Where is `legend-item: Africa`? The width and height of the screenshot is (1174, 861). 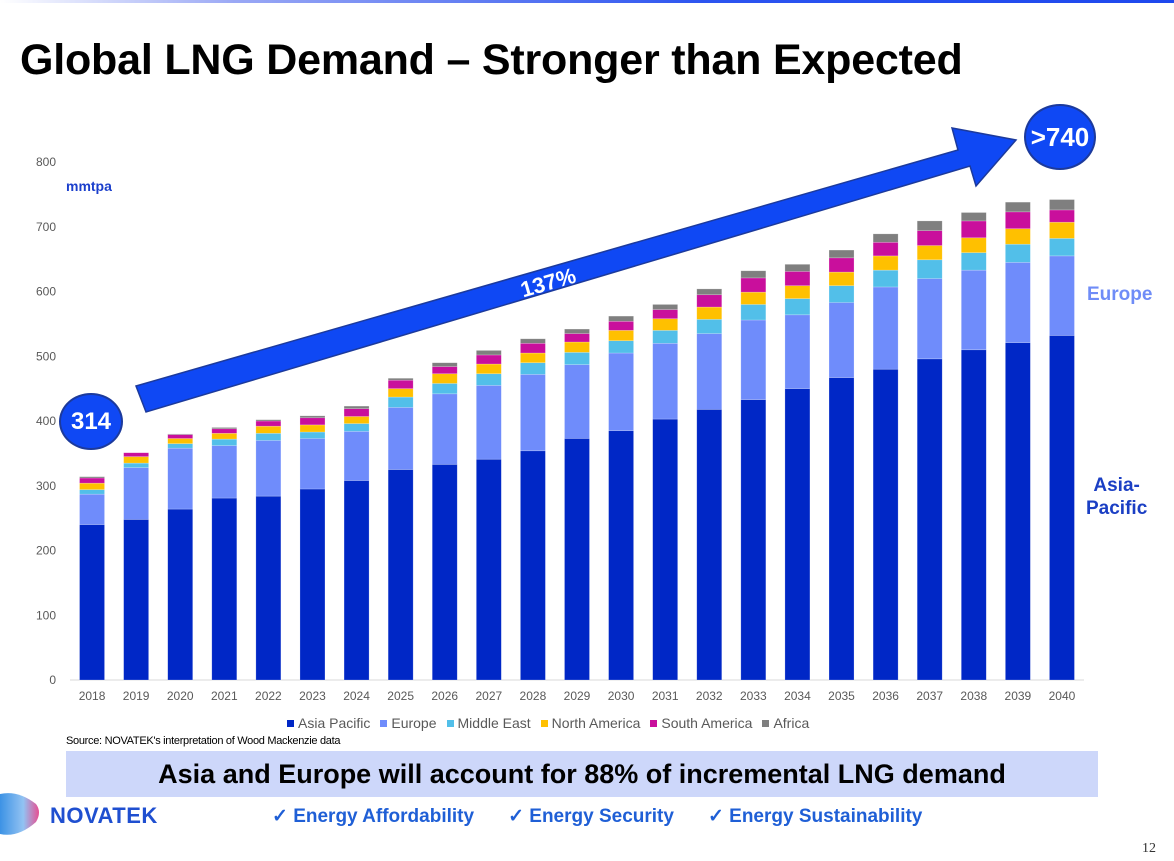 legend-item: Africa is located at coordinates (785, 723).